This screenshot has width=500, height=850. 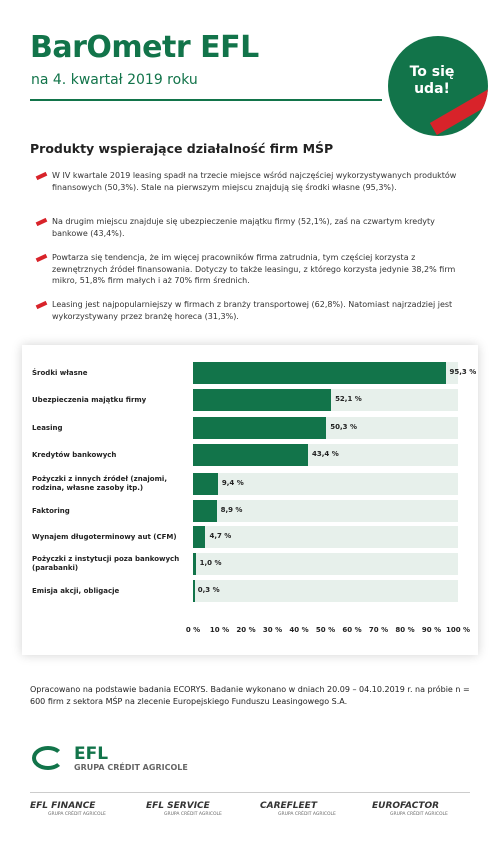 I want to click on x-tick-label: 80 %, so click(x=405, y=630).